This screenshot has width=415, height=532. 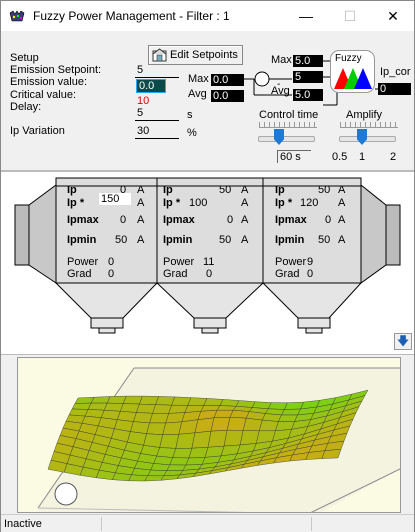 What do you see at coordinates (281, 60) in the screenshot?
I see `right-max-label: Max` at bounding box center [281, 60].